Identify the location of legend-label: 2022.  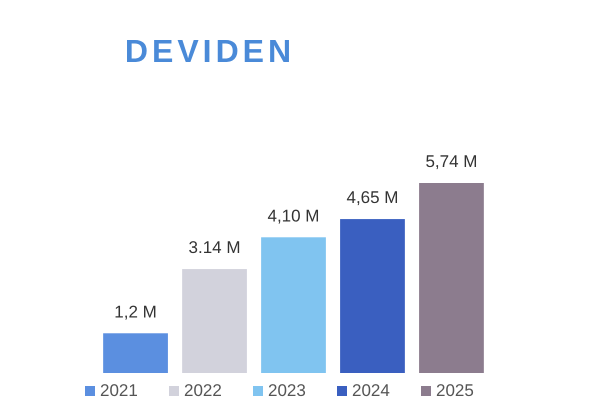
(203, 390).